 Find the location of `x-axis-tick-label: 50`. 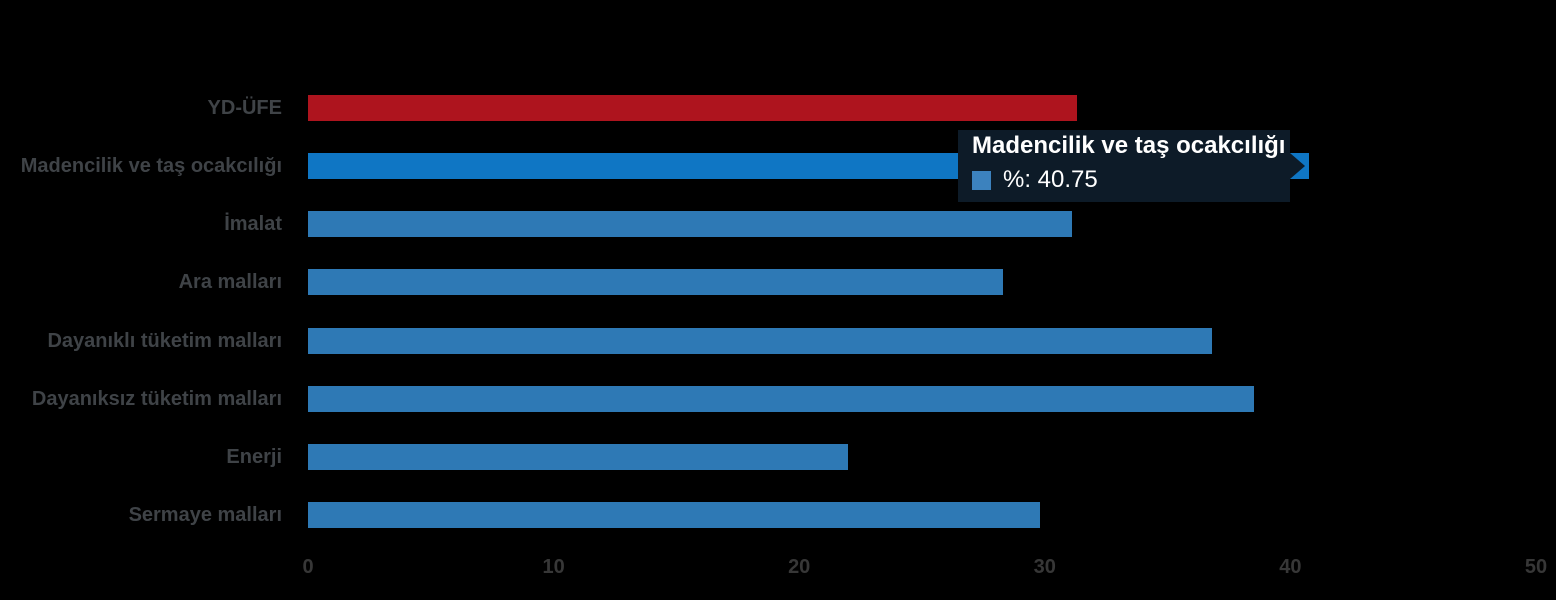

x-axis-tick-label: 50 is located at coordinates (1536, 567).